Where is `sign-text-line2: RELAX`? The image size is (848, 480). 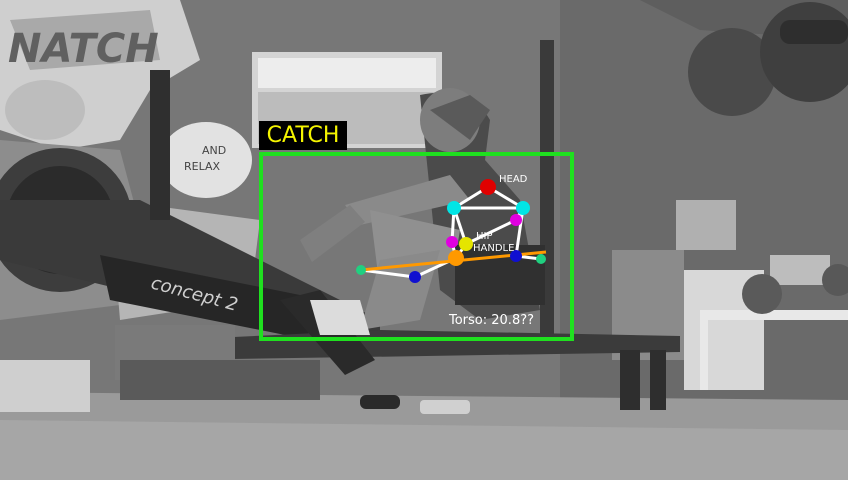 sign-text-line2: RELAX is located at coordinates (202, 166).